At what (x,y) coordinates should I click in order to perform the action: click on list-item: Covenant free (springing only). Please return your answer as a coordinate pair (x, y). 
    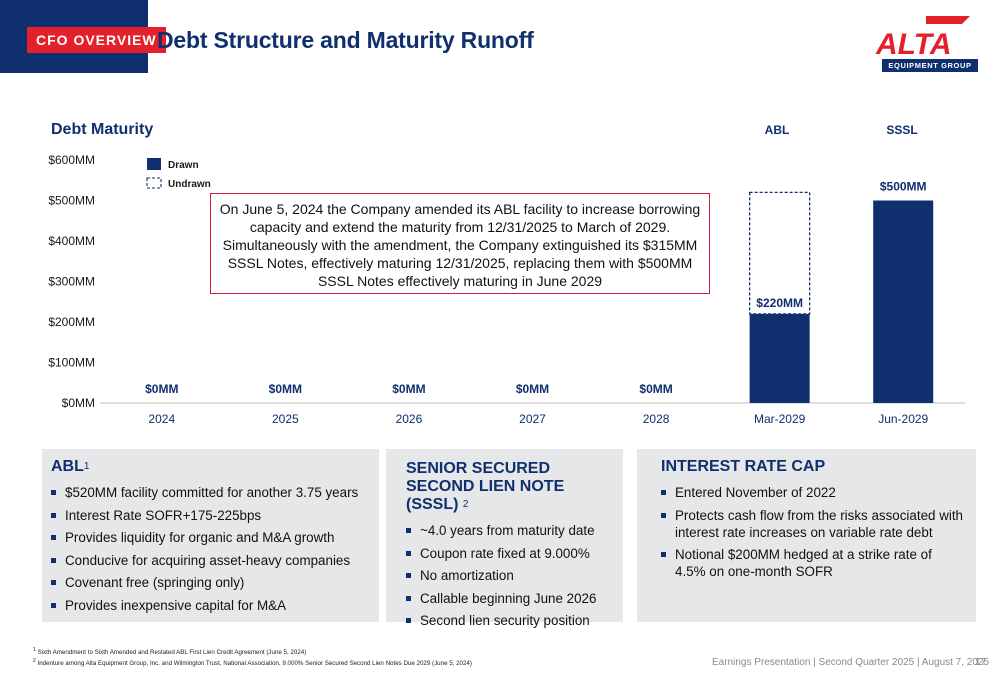
    Looking at the image, I should click on (210, 582).